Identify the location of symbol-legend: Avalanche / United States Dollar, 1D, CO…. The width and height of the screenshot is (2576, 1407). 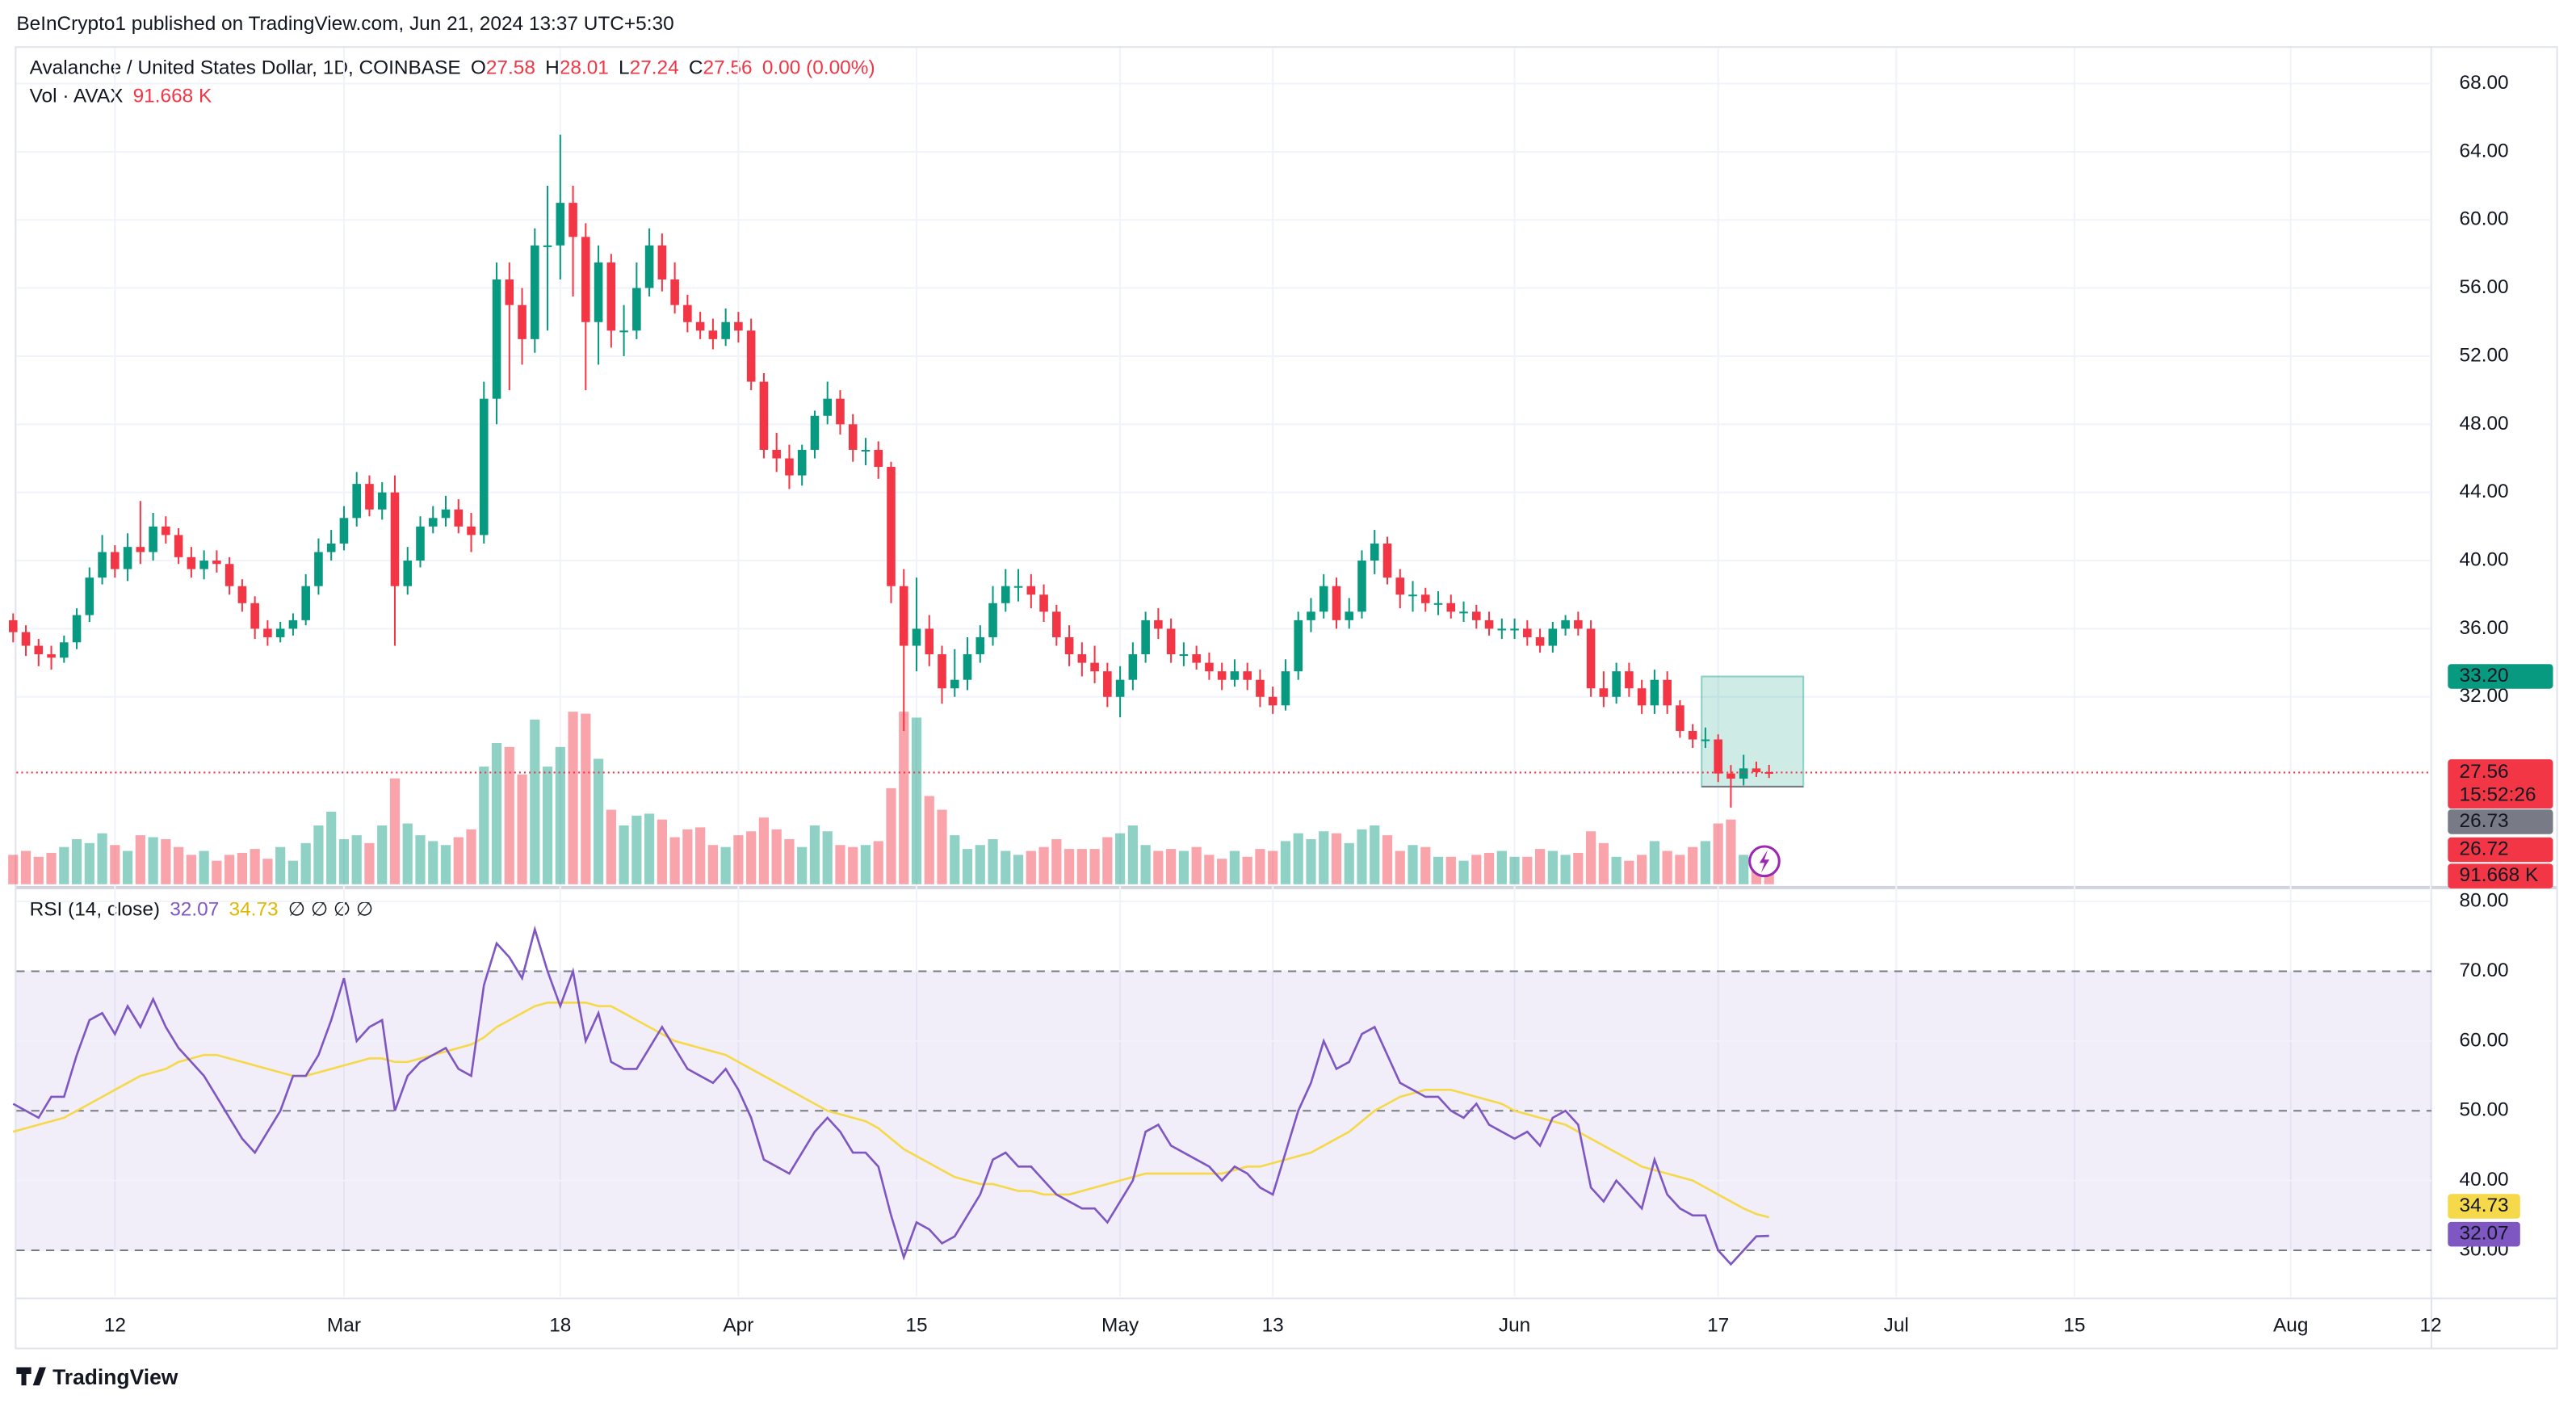
(453, 68).